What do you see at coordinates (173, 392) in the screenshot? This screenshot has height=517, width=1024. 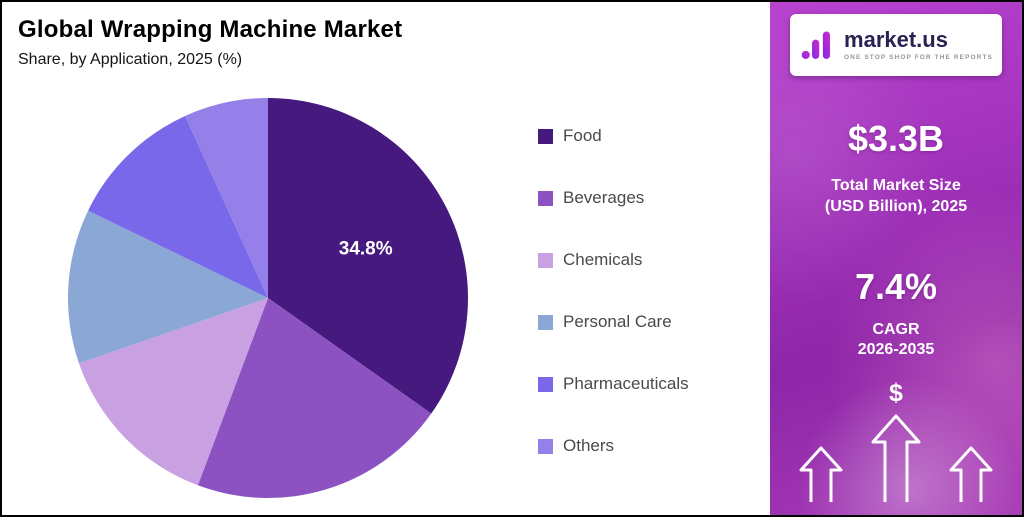 I see `pie-slice-chemicals` at bounding box center [173, 392].